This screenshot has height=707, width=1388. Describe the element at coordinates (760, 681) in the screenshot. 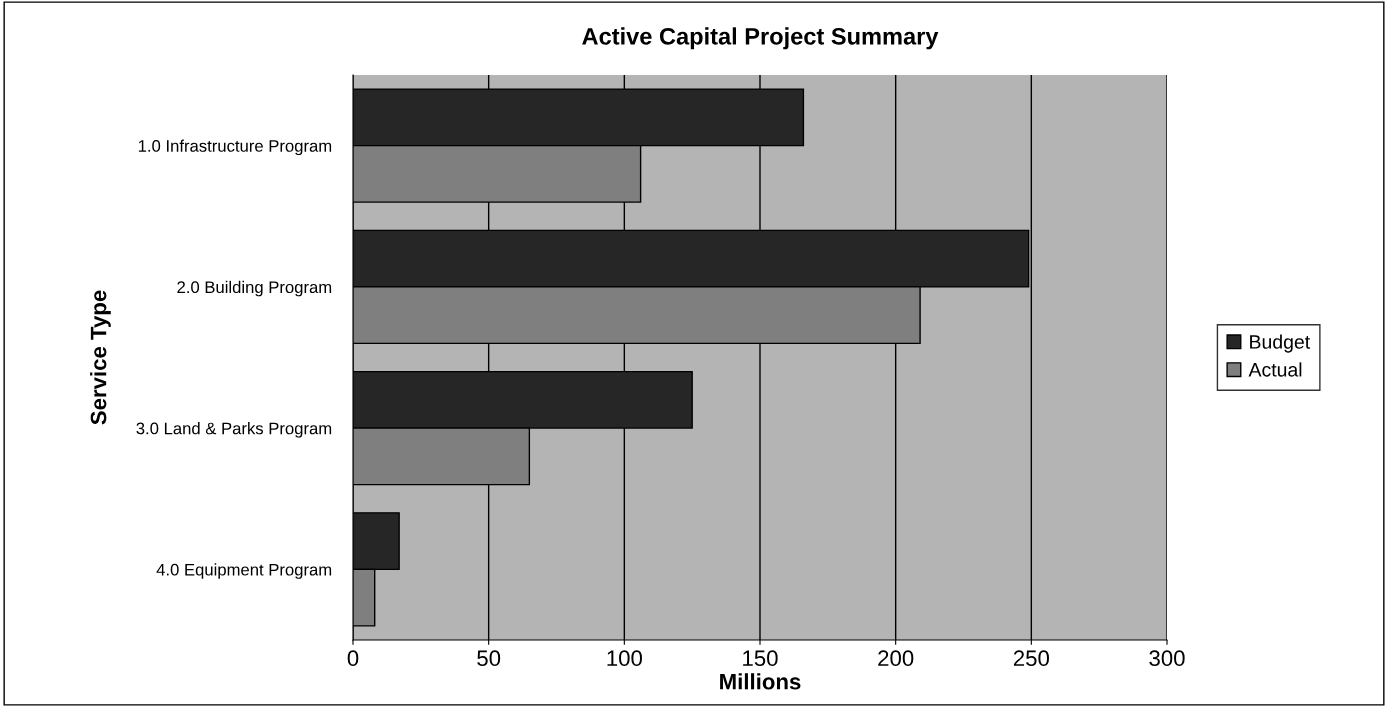

I see `x-axis-title: Millions` at that location.